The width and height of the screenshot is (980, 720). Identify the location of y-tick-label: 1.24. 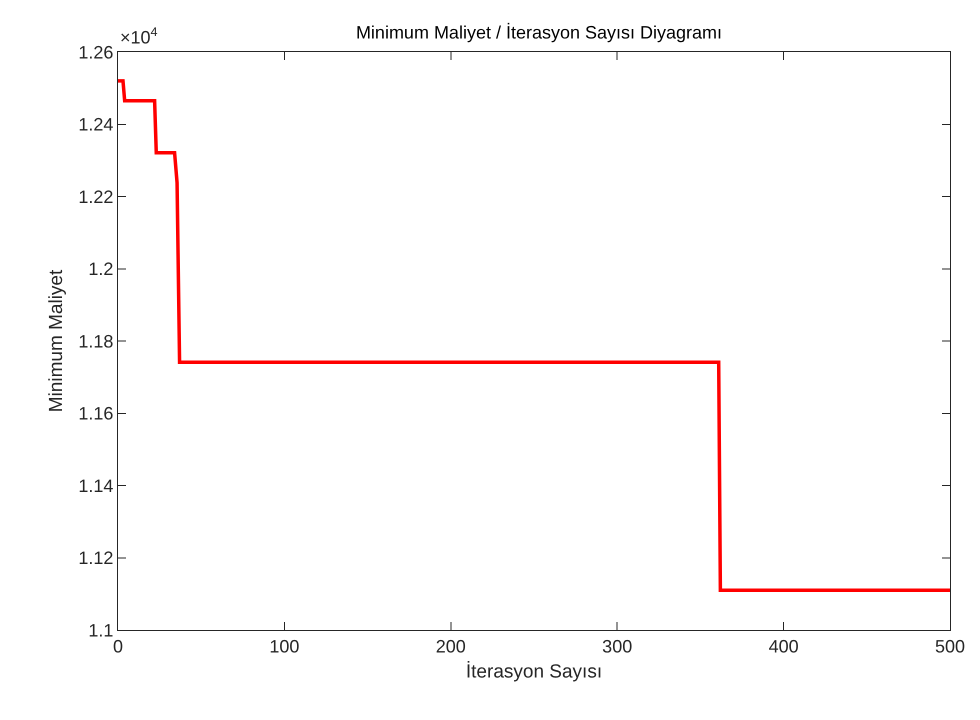
(96, 124).